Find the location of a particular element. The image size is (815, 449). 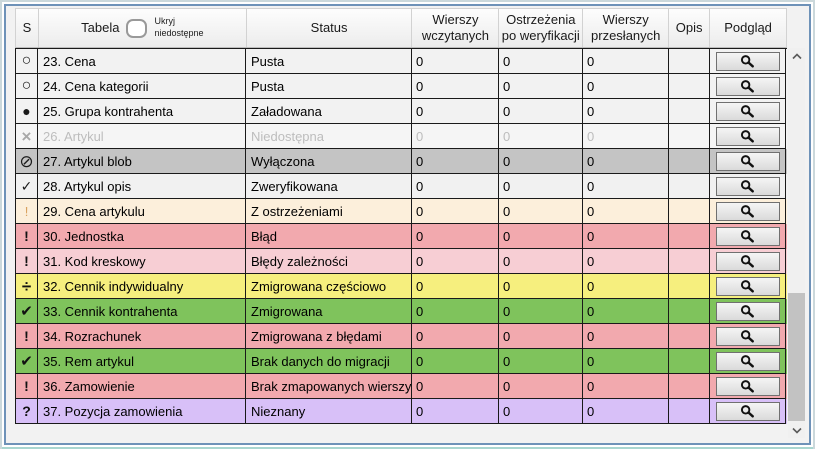

table-row: ⊘ 27. Artykul blob Wyłączona 0 0 0 is located at coordinates (401, 161).